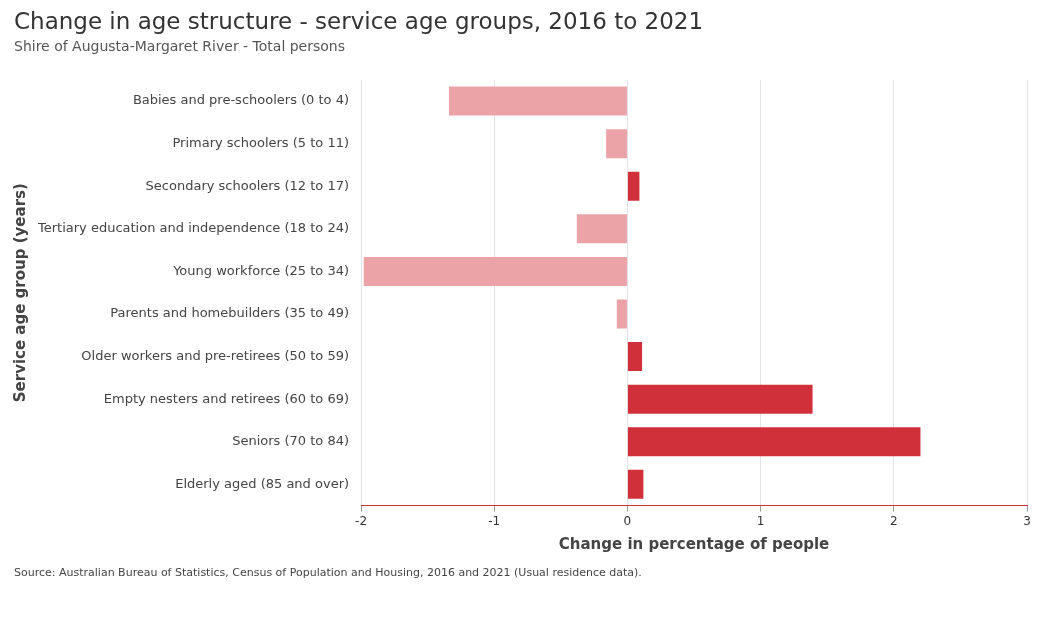  What do you see at coordinates (328, 572) in the screenshot?
I see `source-note: Source: Australian Bureau of Statistics, Census of Population and Housing, 2016 and 2021 (Usual residence data).` at bounding box center [328, 572].